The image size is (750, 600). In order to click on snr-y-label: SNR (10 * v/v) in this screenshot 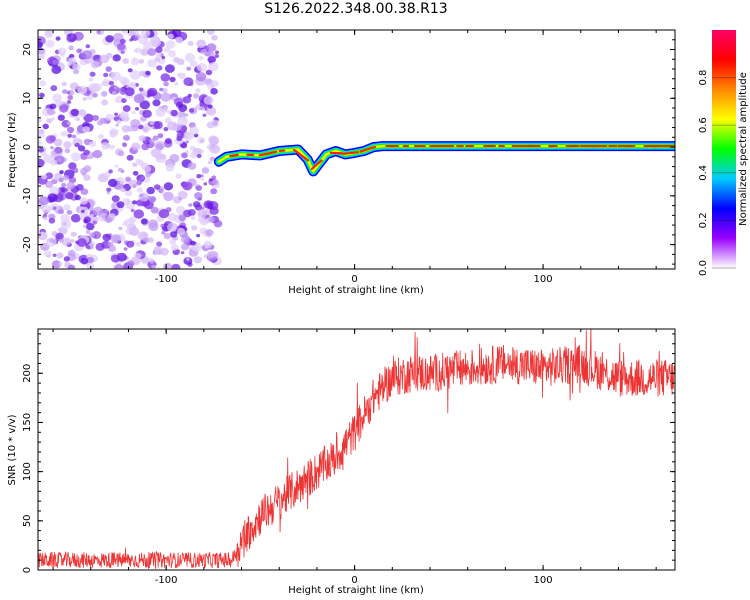, I will do `click(12, 449)`.